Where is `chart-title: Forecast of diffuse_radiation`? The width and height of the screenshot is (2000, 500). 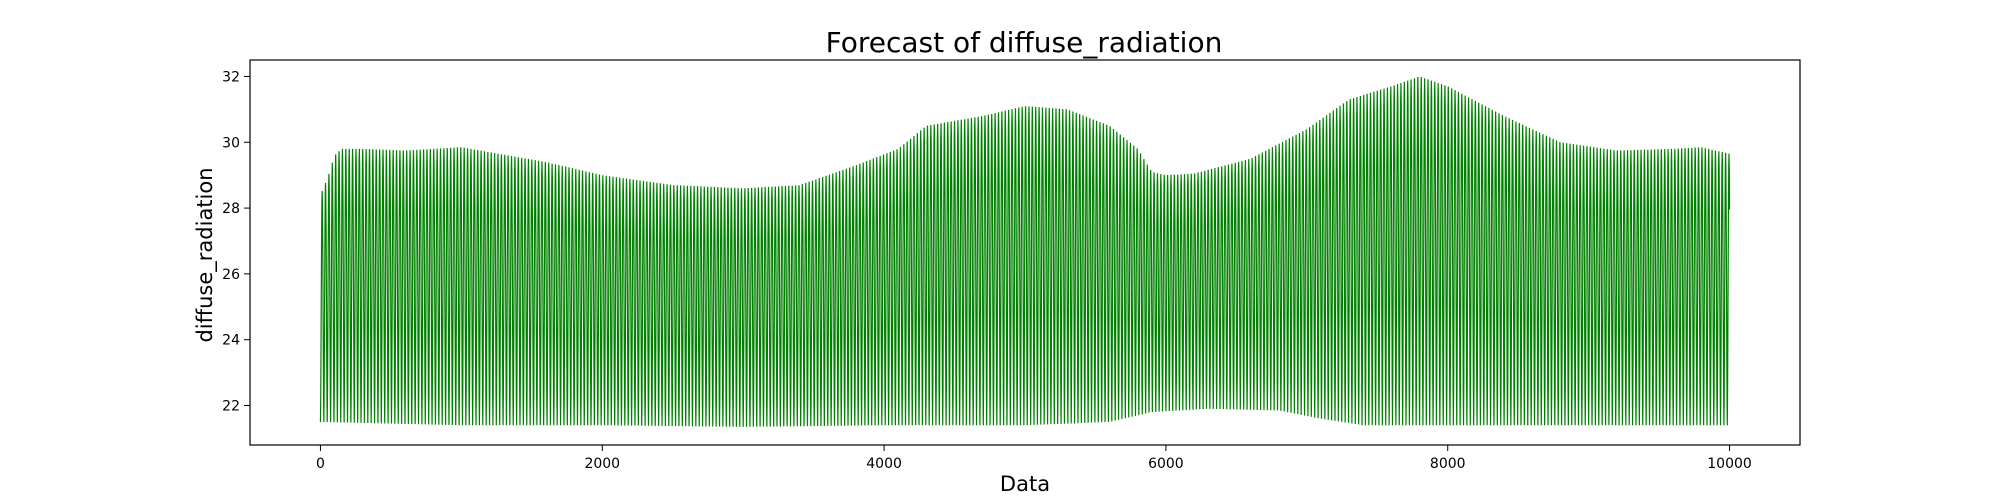 chart-title: Forecast of diffuse_radiation is located at coordinates (1024, 42).